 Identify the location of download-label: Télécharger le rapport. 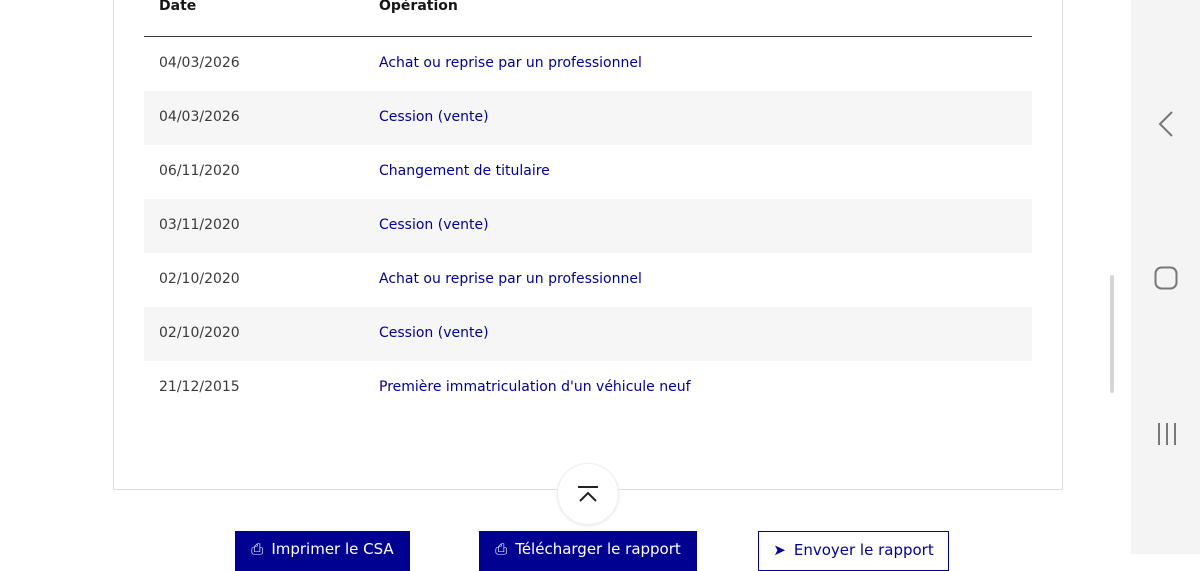
(598, 549).